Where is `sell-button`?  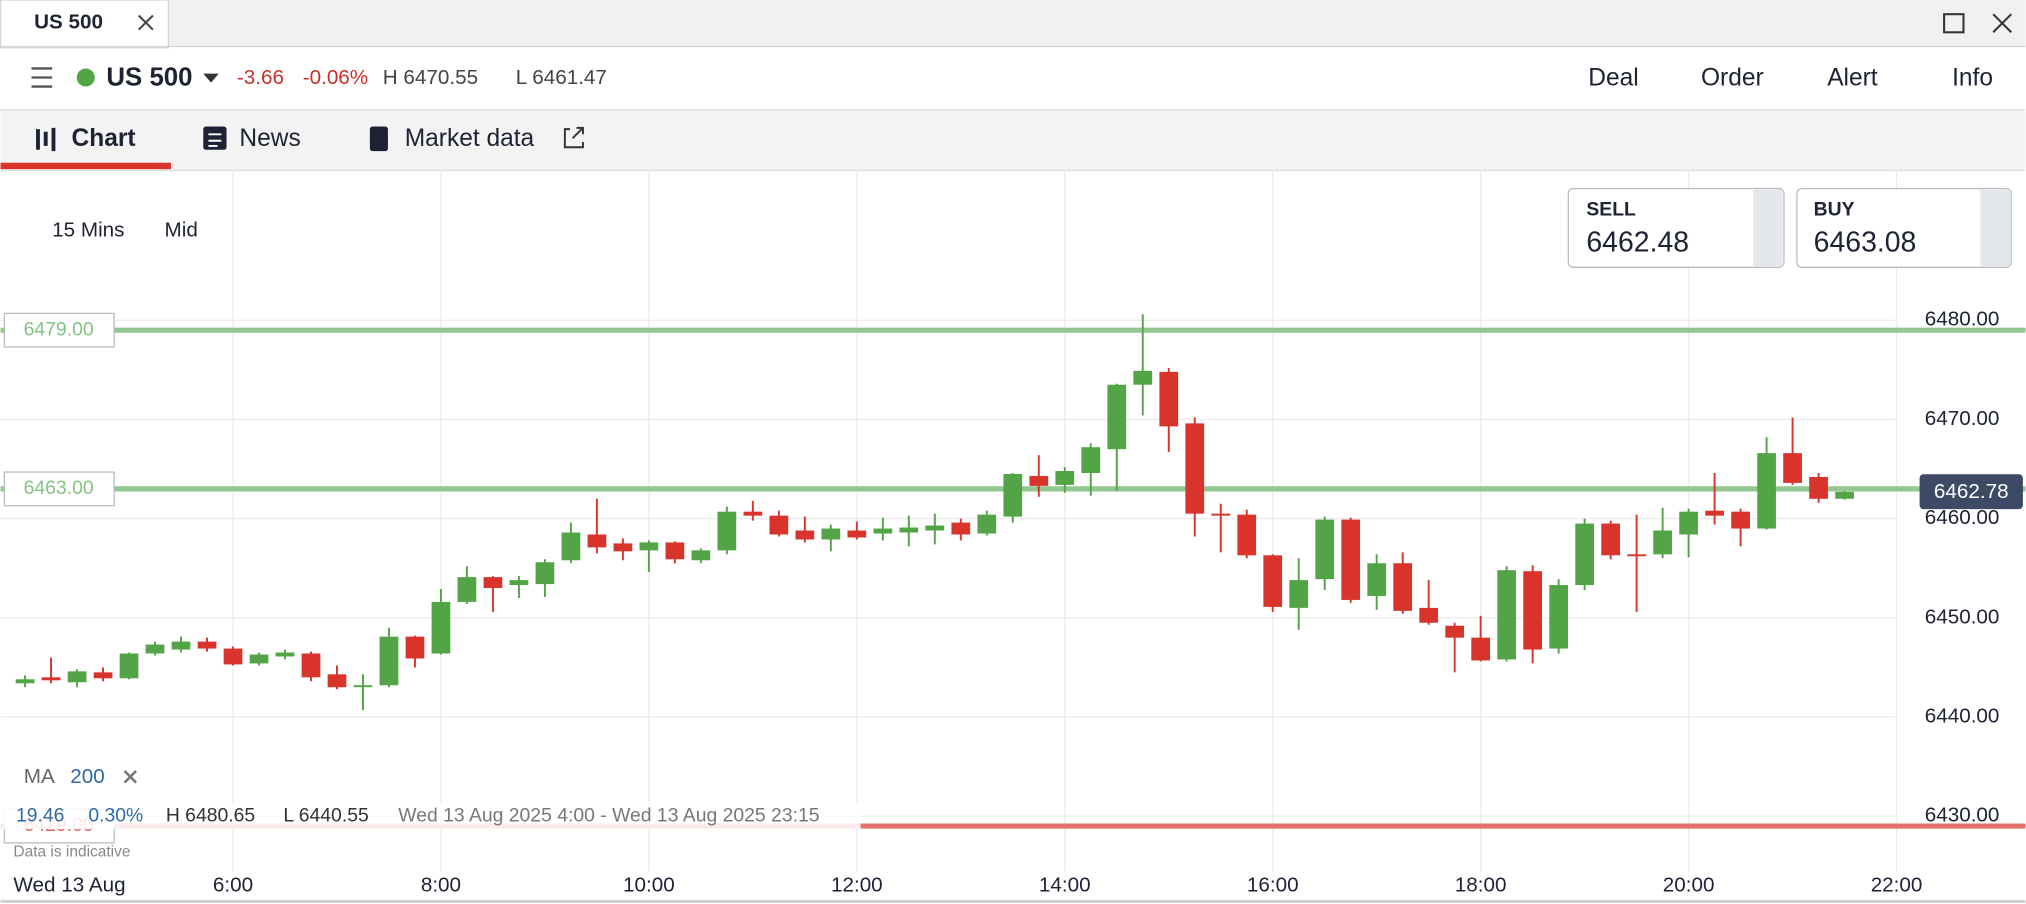 sell-button is located at coordinates (1676, 227).